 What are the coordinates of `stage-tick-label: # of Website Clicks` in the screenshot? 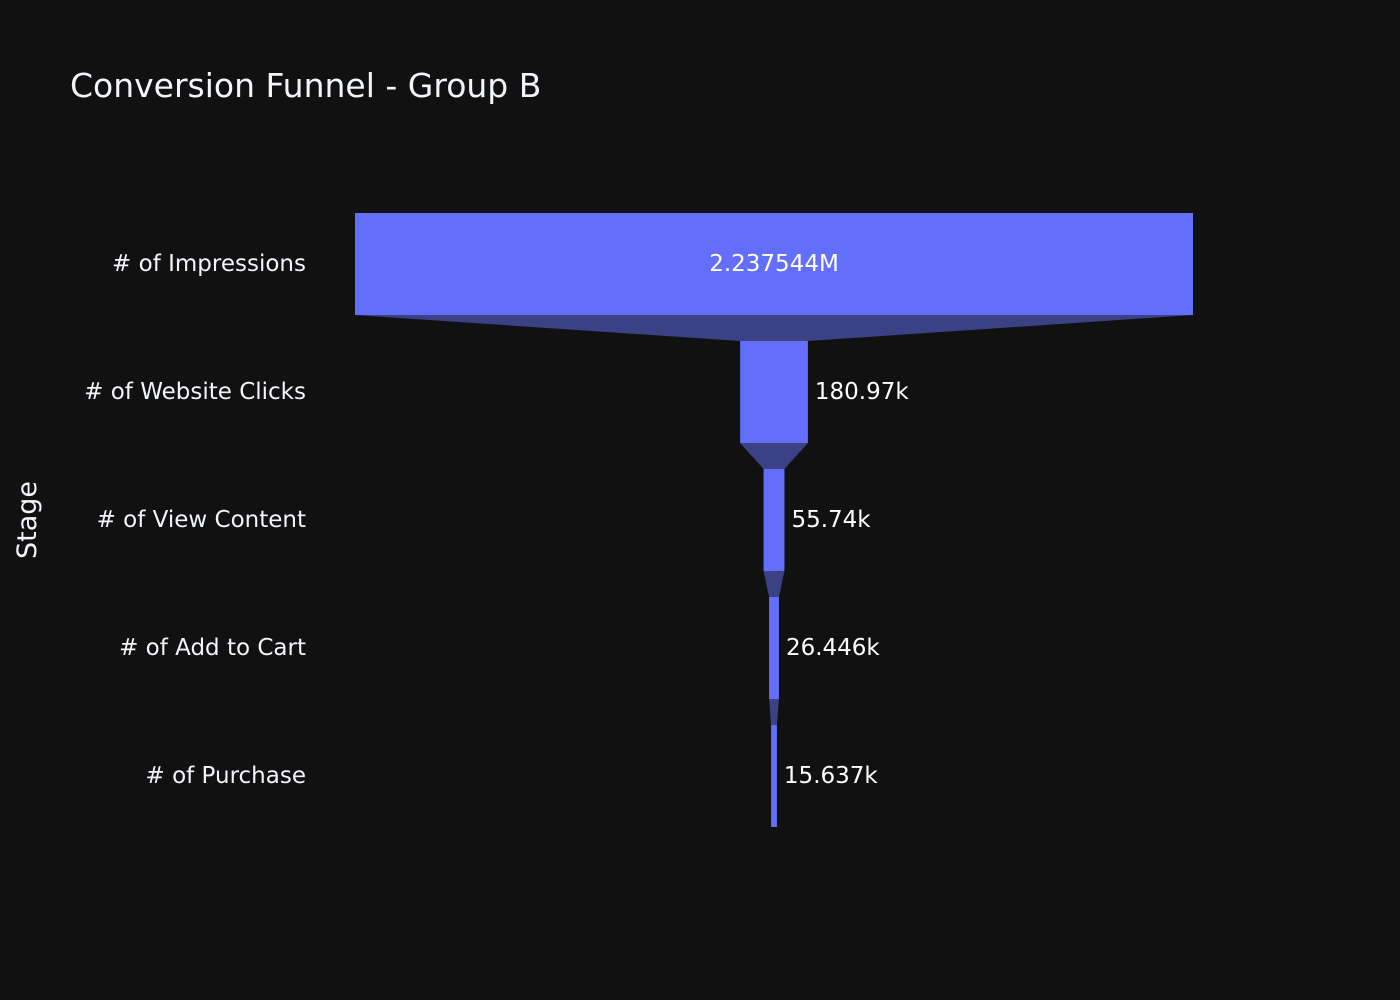 It's located at (195, 392).